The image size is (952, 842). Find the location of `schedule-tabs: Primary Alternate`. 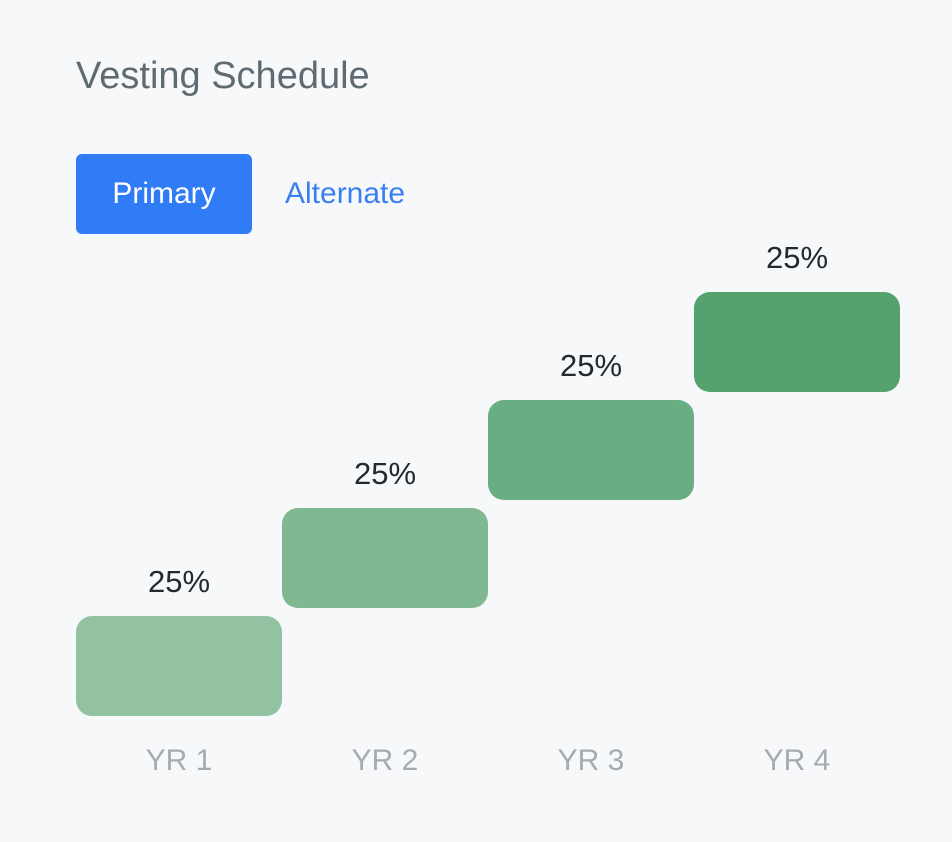

schedule-tabs: Primary Alternate is located at coordinates (240, 194).